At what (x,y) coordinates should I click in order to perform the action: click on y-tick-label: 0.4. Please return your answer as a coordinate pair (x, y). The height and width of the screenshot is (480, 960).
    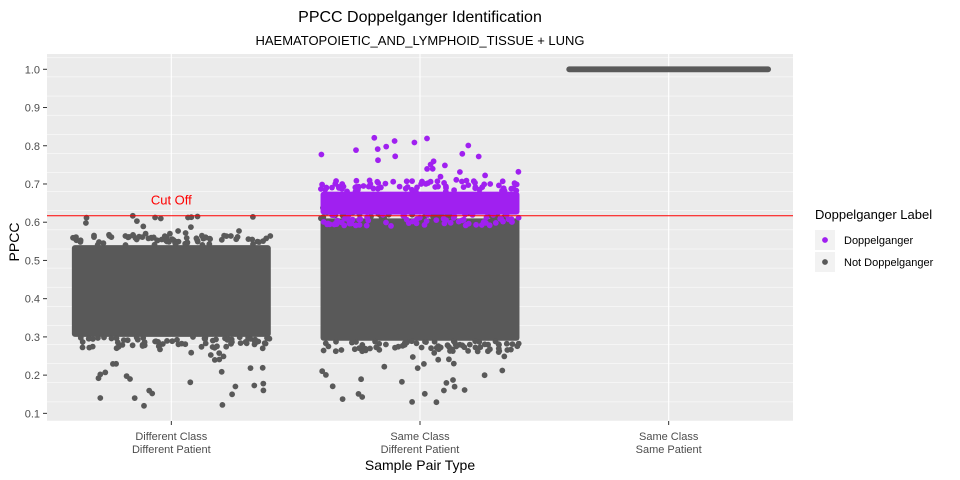
    Looking at the image, I should click on (32, 300).